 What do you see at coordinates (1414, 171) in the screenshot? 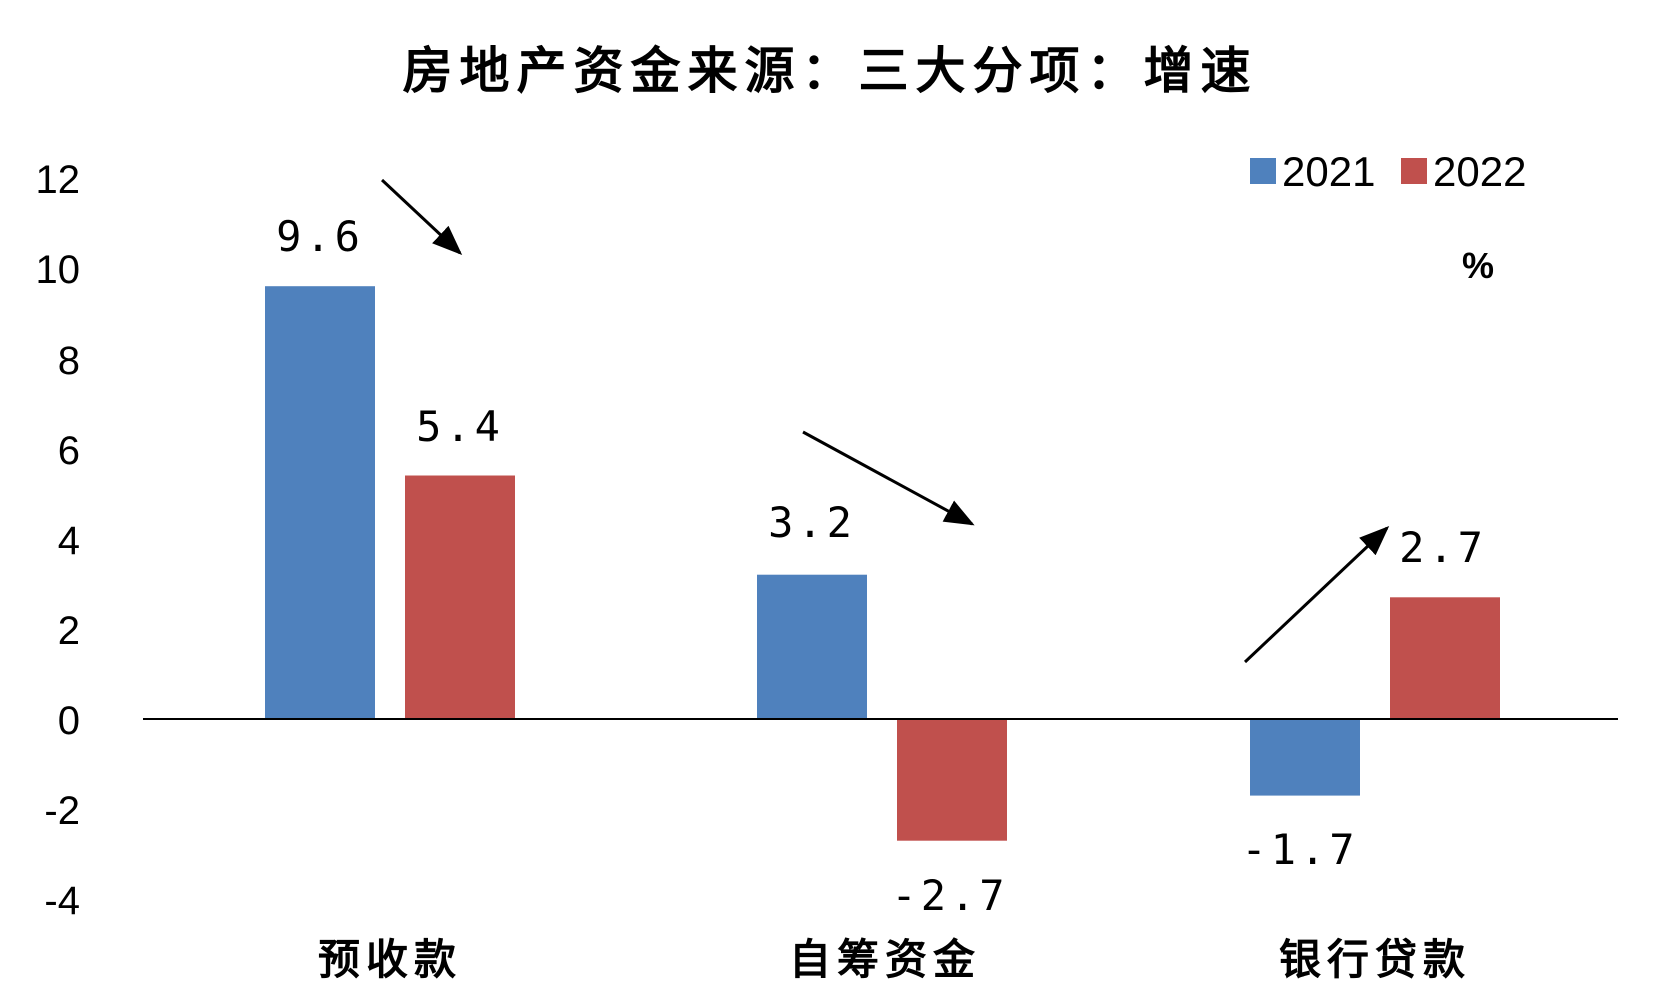
I see `legend-swatch-2022` at bounding box center [1414, 171].